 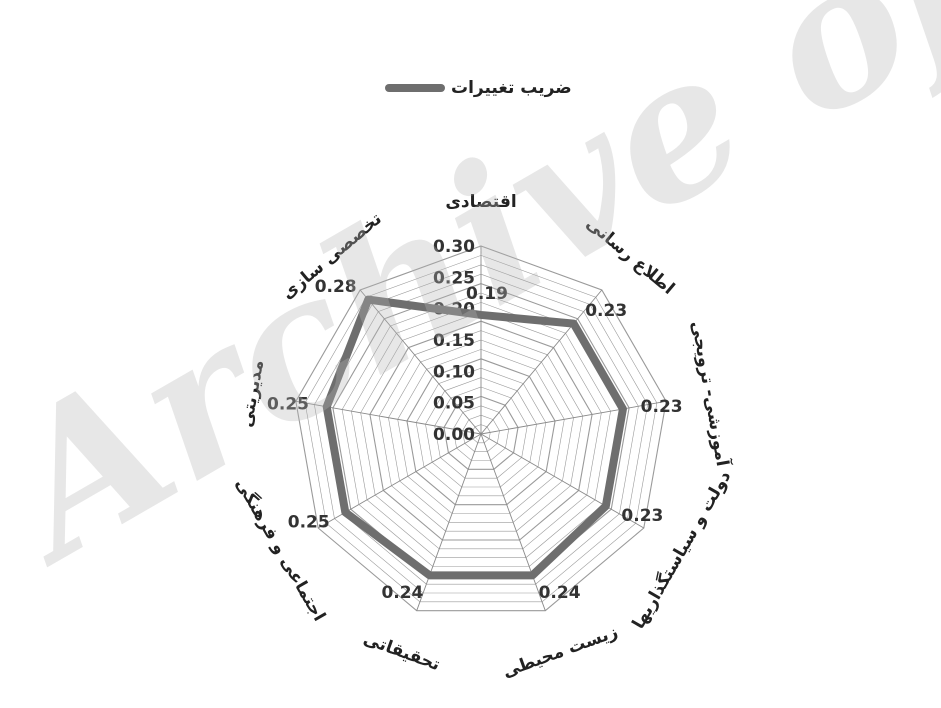 I want to click on legend-label: ضریب تغییرات, so click(x=511, y=88).